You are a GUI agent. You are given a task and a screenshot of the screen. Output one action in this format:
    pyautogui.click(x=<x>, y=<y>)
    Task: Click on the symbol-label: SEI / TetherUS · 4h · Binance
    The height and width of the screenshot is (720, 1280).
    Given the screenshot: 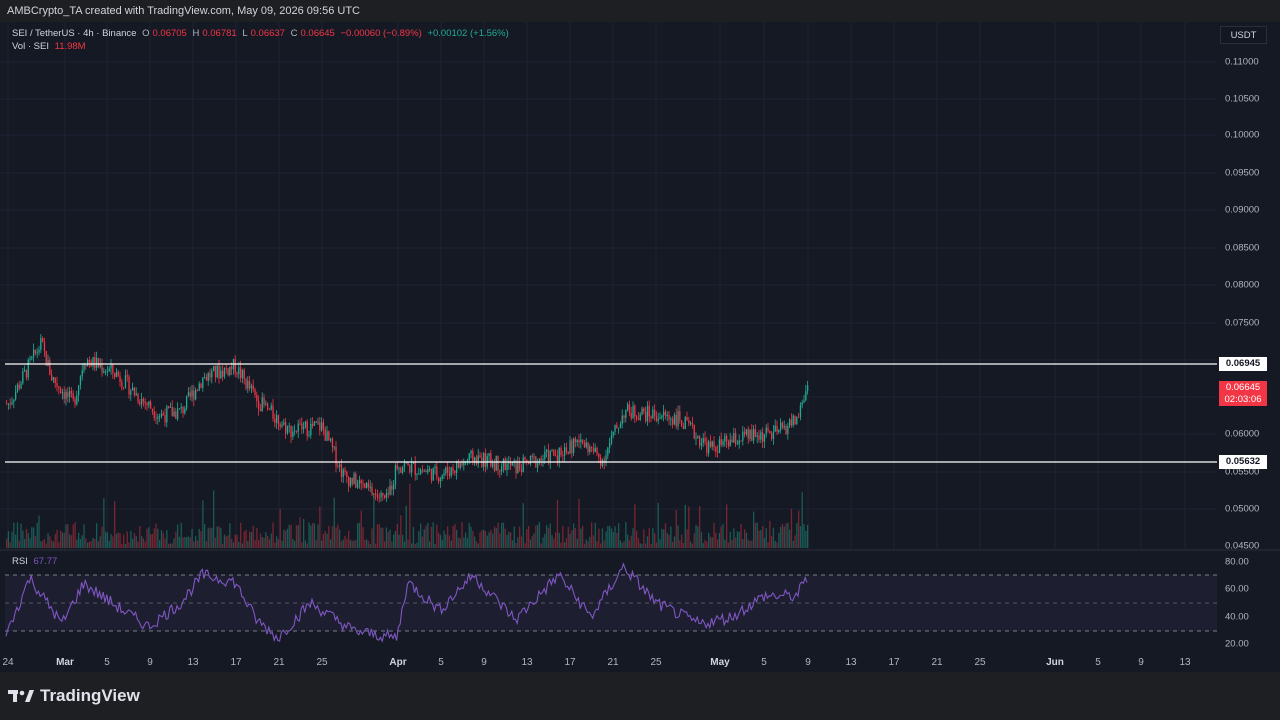 What is the action you would take?
    pyautogui.click(x=74, y=33)
    